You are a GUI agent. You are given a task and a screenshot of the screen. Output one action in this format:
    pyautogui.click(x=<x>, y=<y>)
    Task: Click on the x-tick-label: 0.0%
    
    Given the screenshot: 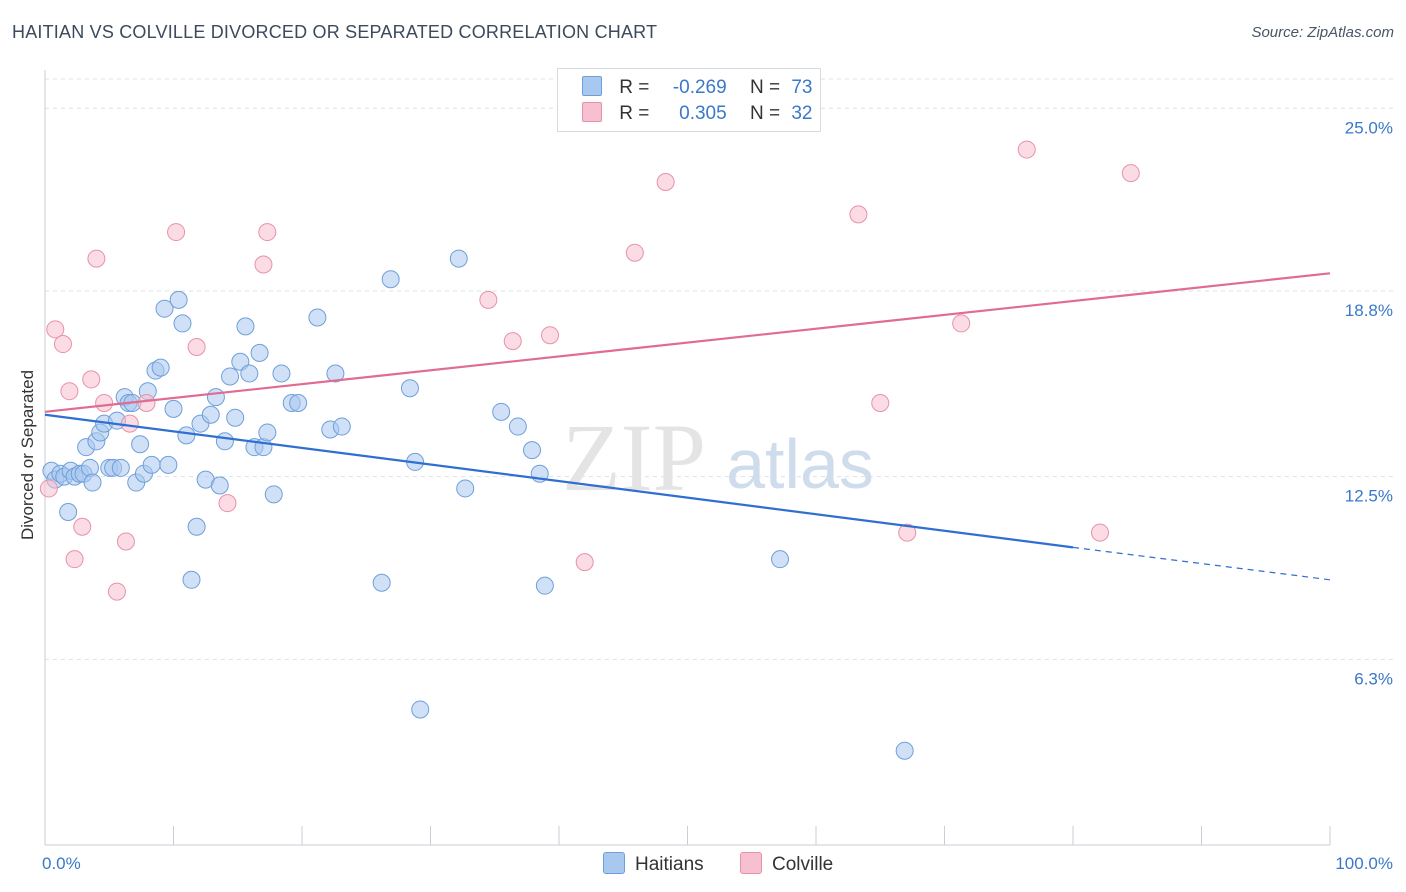 What is the action you would take?
    pyautogui.click(x=61, y=863)
    